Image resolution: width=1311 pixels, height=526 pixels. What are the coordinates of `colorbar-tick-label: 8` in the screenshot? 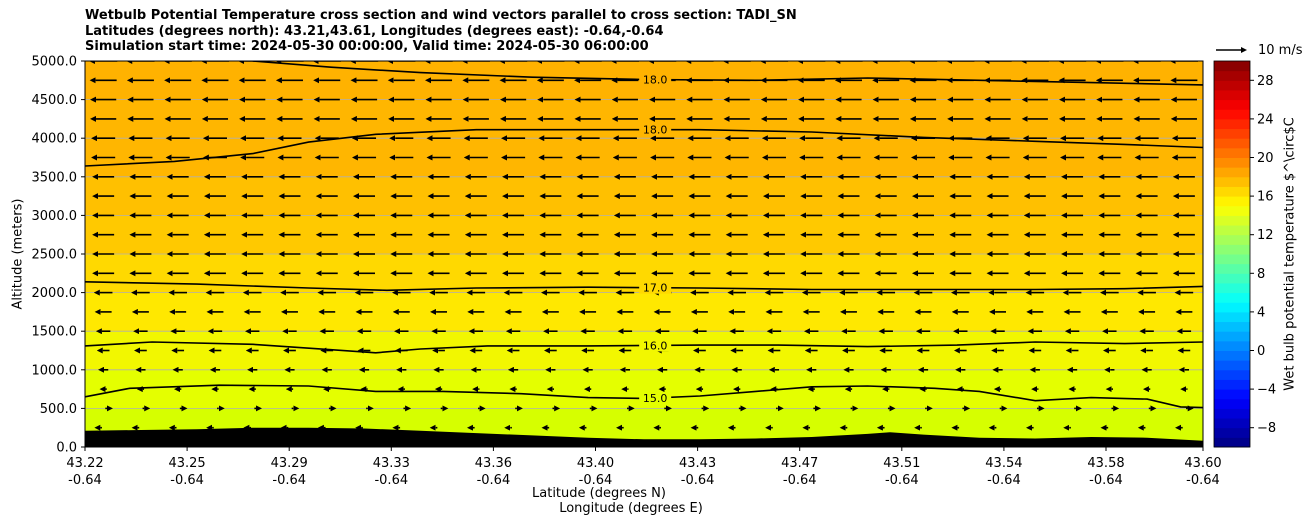 It's located at (1261, 274).